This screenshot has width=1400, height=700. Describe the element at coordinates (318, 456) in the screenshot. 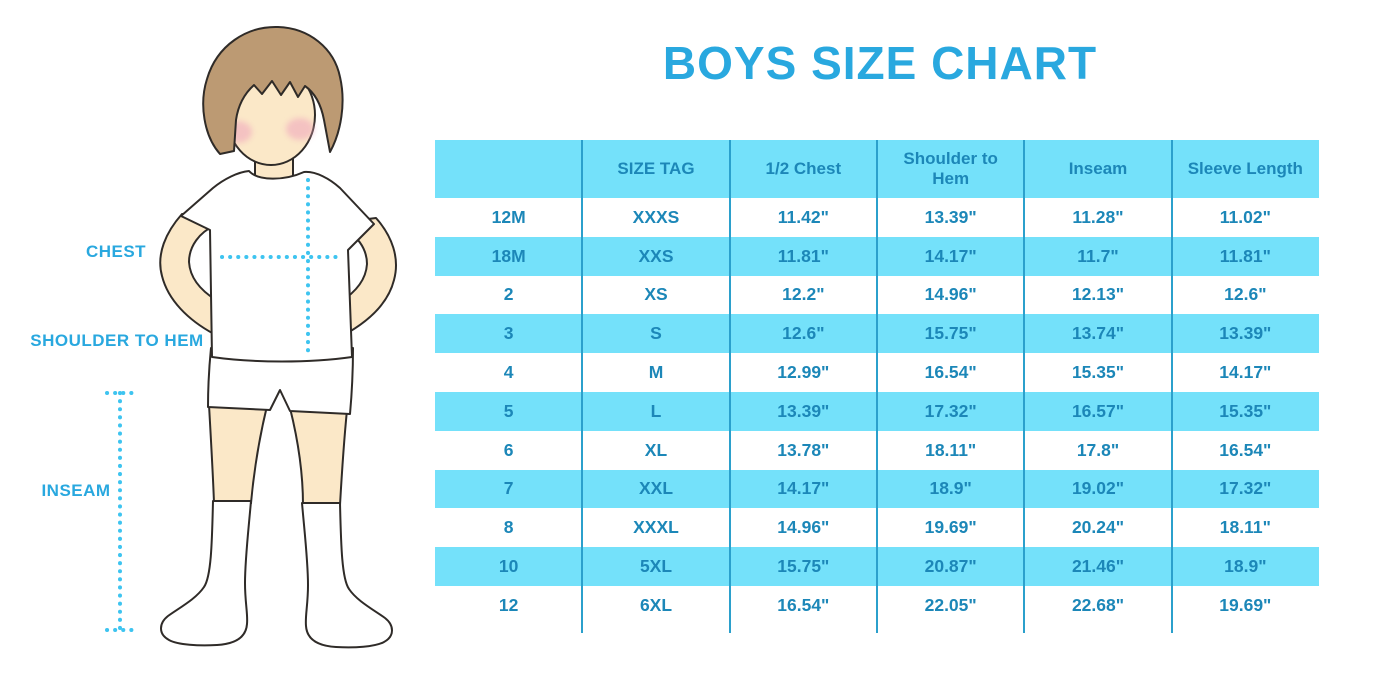

I see `right-leg` at that location.